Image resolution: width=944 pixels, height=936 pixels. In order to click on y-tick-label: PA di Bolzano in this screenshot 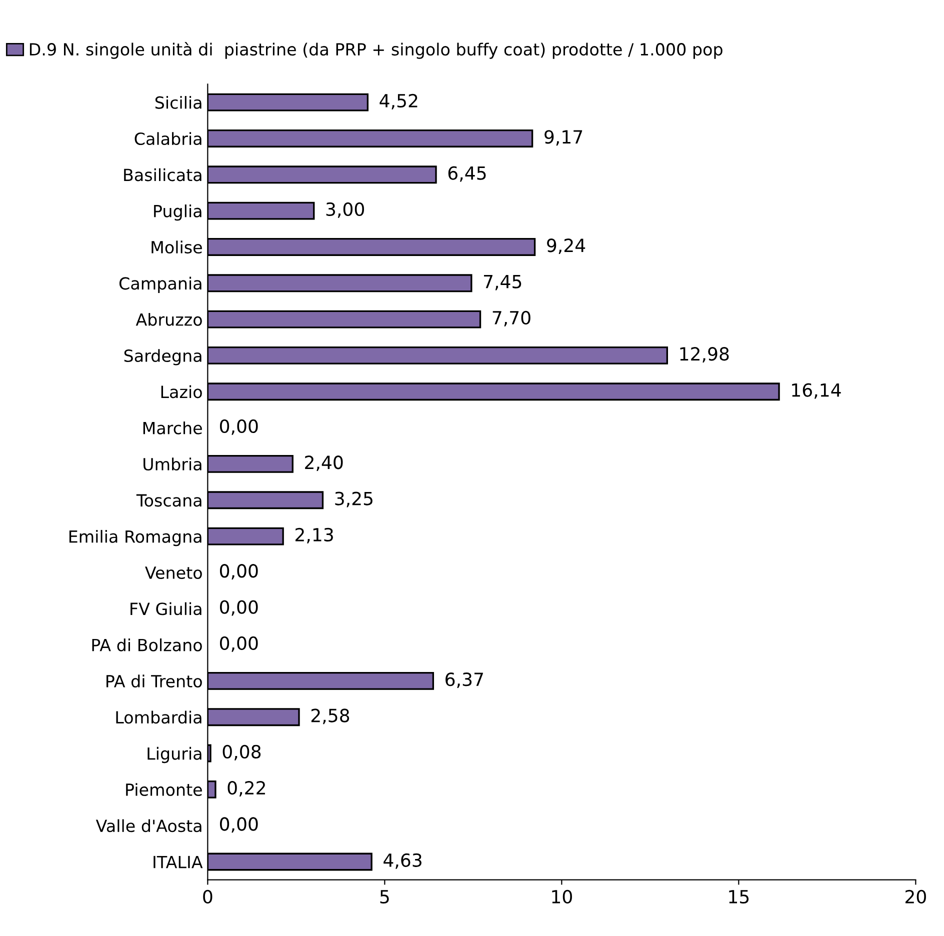, I will do `click(147, 645)`.